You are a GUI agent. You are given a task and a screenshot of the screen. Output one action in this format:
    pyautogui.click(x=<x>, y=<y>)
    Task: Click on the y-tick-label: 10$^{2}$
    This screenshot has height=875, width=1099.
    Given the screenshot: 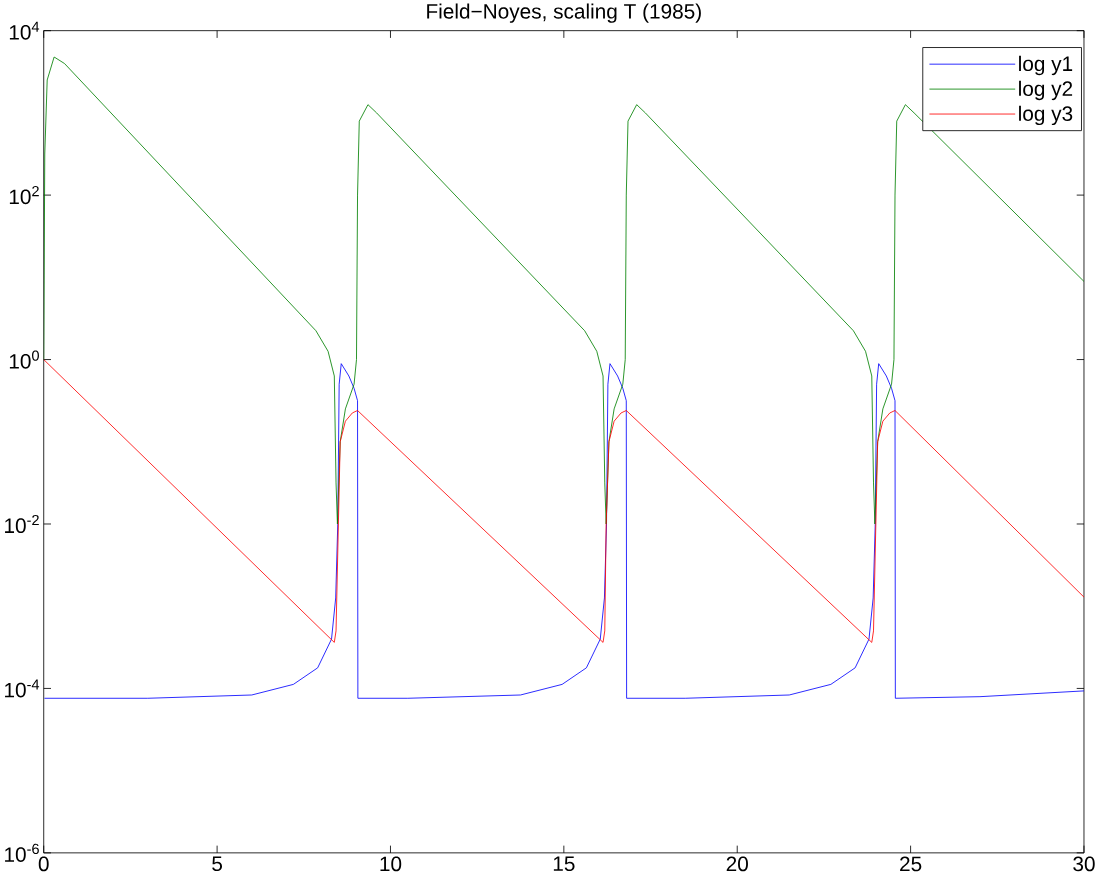 What is the action you would take?
    pyautogui.click(x=24, y=195)
    